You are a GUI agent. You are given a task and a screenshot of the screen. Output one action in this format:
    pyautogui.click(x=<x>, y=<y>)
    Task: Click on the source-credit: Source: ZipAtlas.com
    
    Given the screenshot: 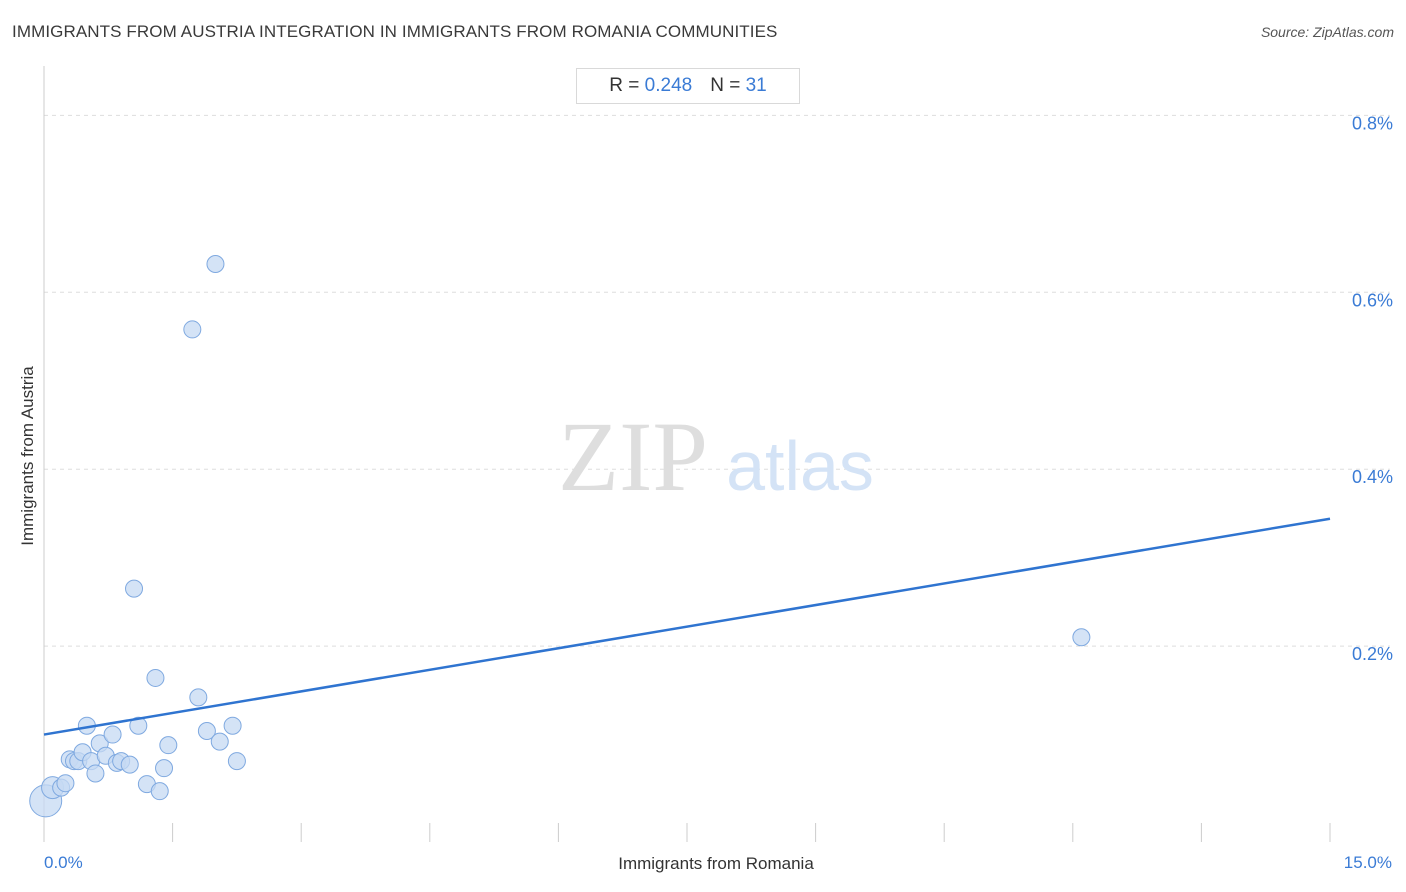 What is the action you would take?
    pyautogui.click(x=1327, y=32)
    